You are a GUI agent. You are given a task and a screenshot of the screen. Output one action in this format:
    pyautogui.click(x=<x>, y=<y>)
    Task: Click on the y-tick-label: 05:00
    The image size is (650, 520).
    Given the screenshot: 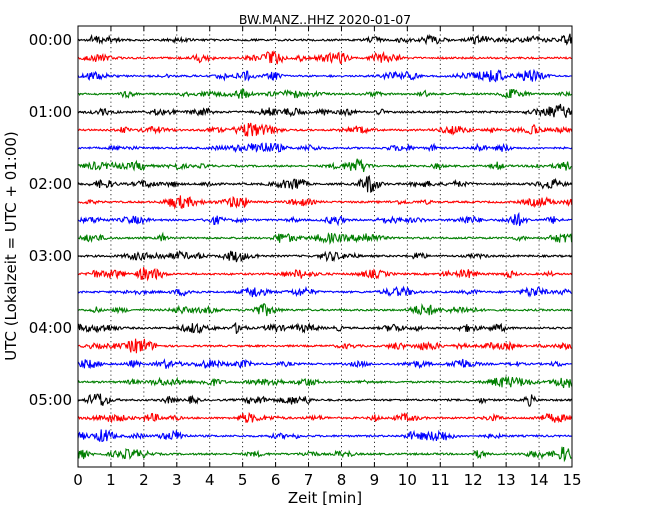 What is the action you would take?
    pyautogui.click(x=50, y=400)
    